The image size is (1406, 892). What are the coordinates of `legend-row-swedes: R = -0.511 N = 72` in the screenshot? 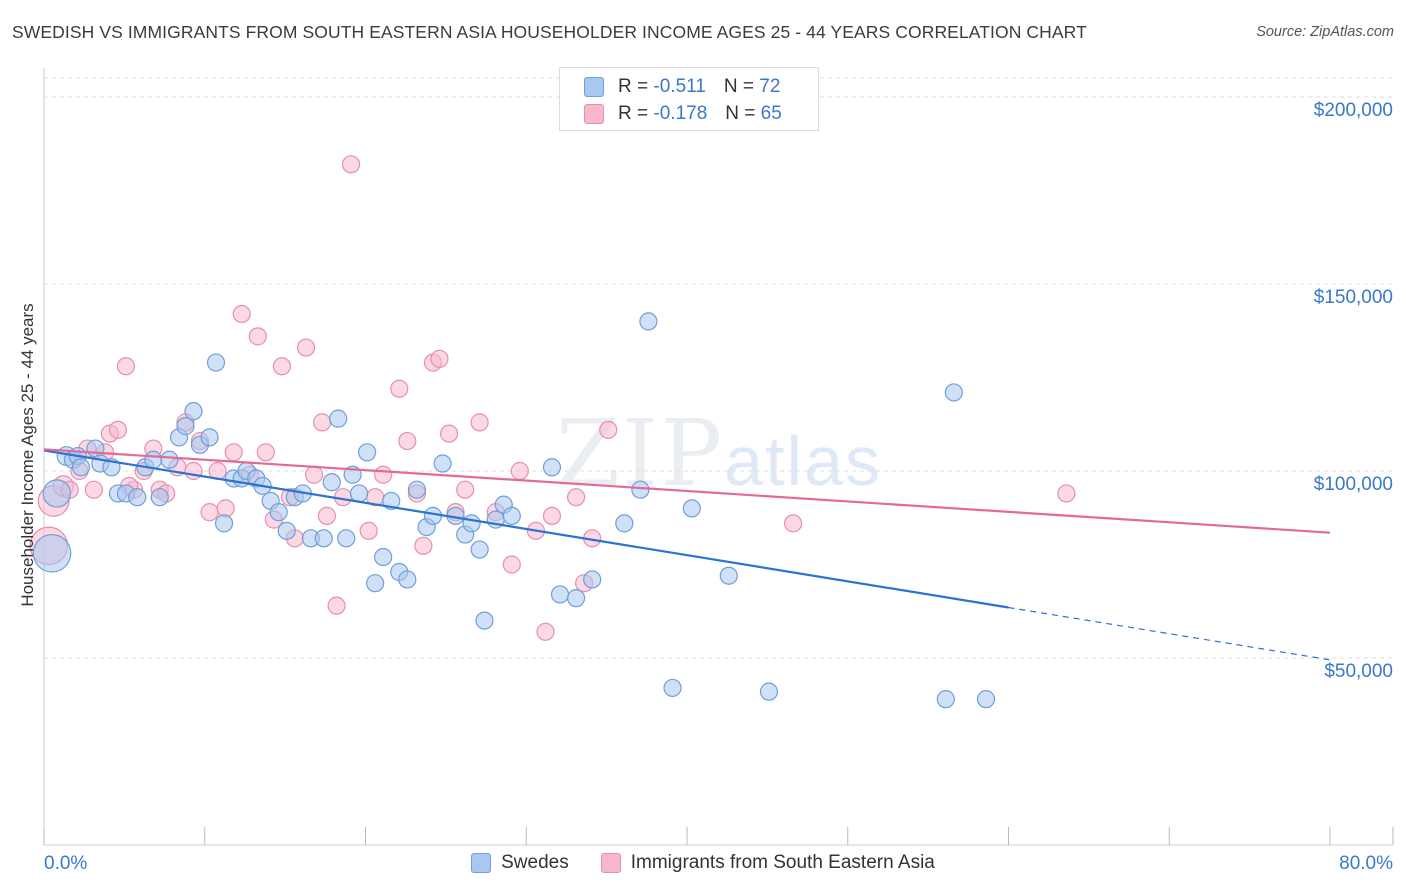 It's located at (682, 87).